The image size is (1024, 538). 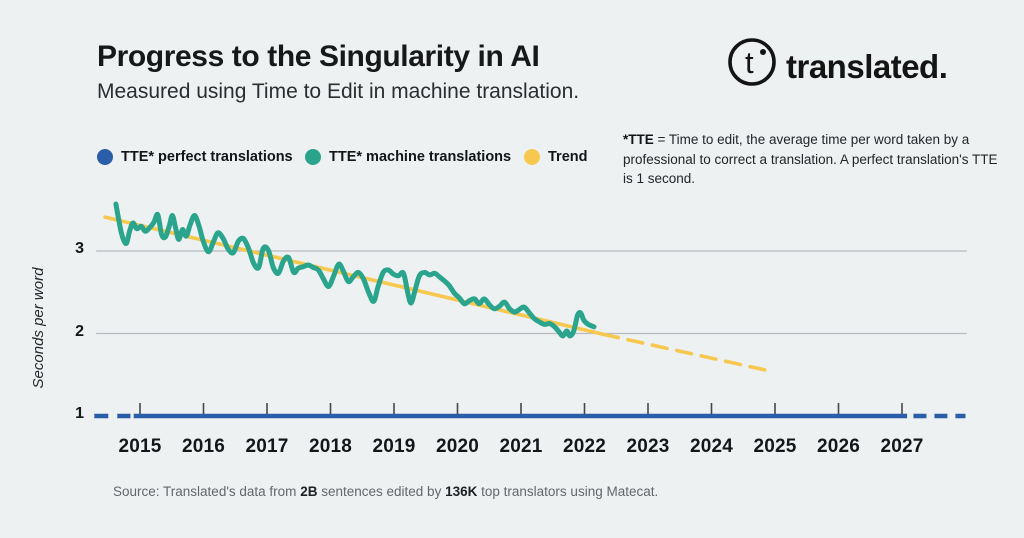 I want to click on x-axis-label: 2025, so click(x=775, y=446).